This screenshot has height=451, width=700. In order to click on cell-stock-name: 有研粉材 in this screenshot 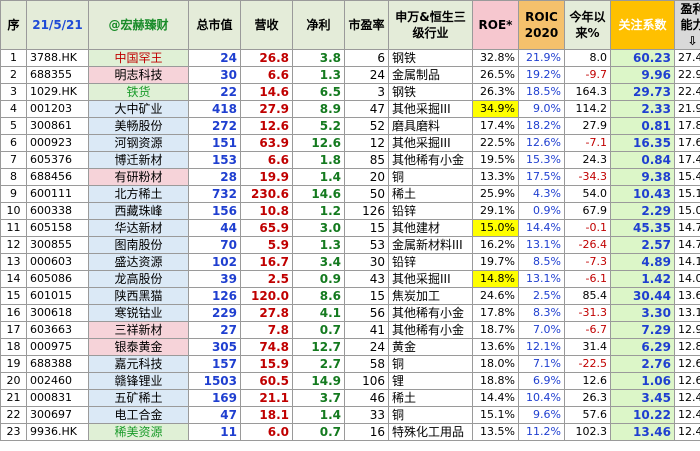, I will do `click(138, 177)`.